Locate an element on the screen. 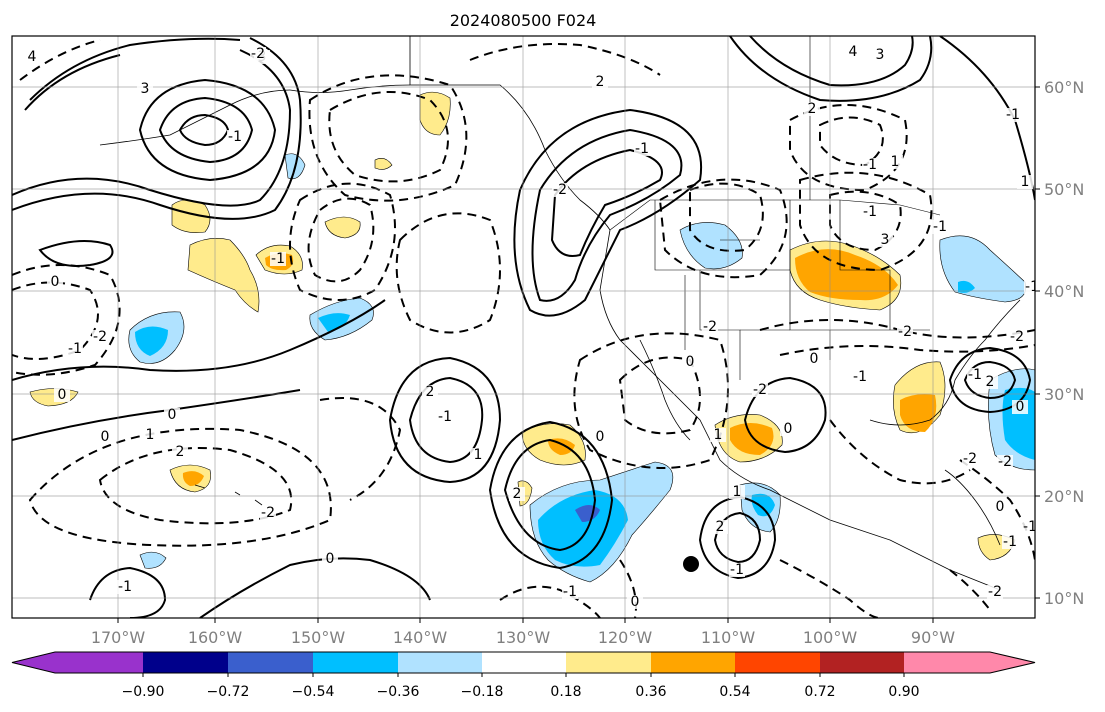 This screenshot has height=712, width=1105. colorbar-tick-label: −0.18 is located at coordinates (482, 692).